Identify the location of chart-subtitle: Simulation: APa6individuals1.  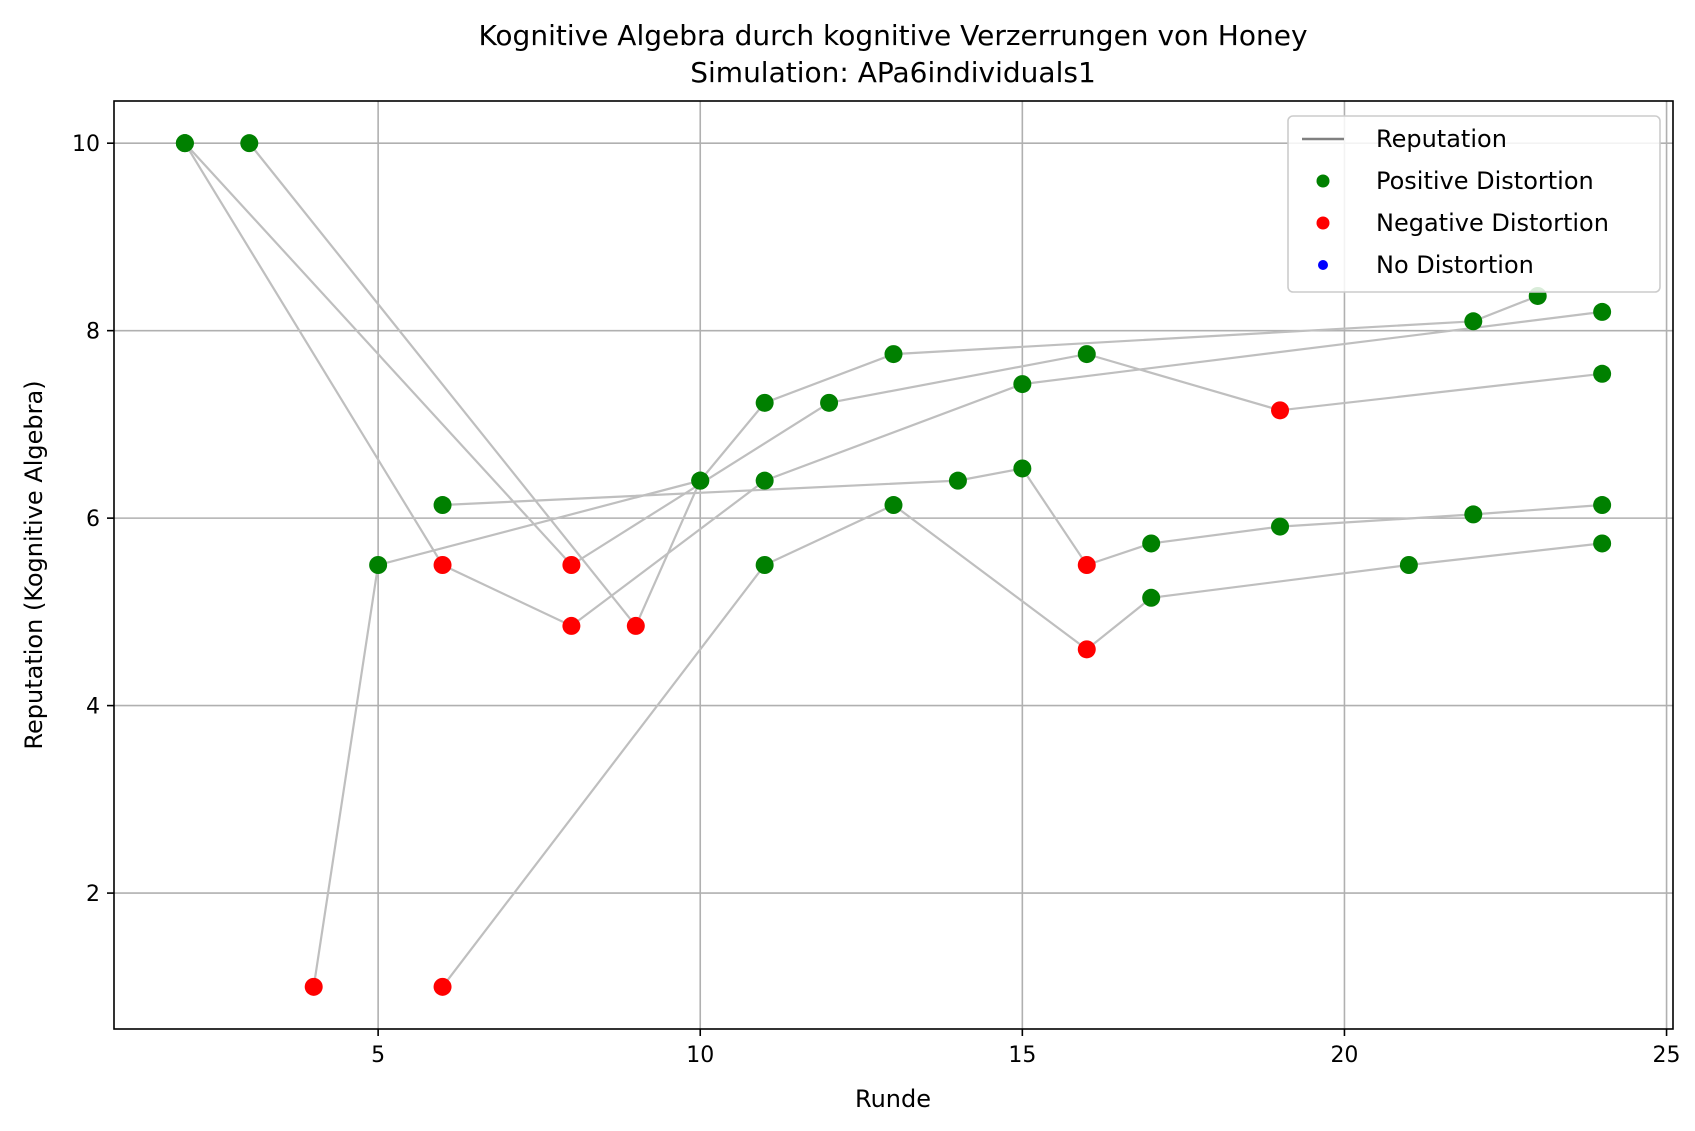
(893, 72).